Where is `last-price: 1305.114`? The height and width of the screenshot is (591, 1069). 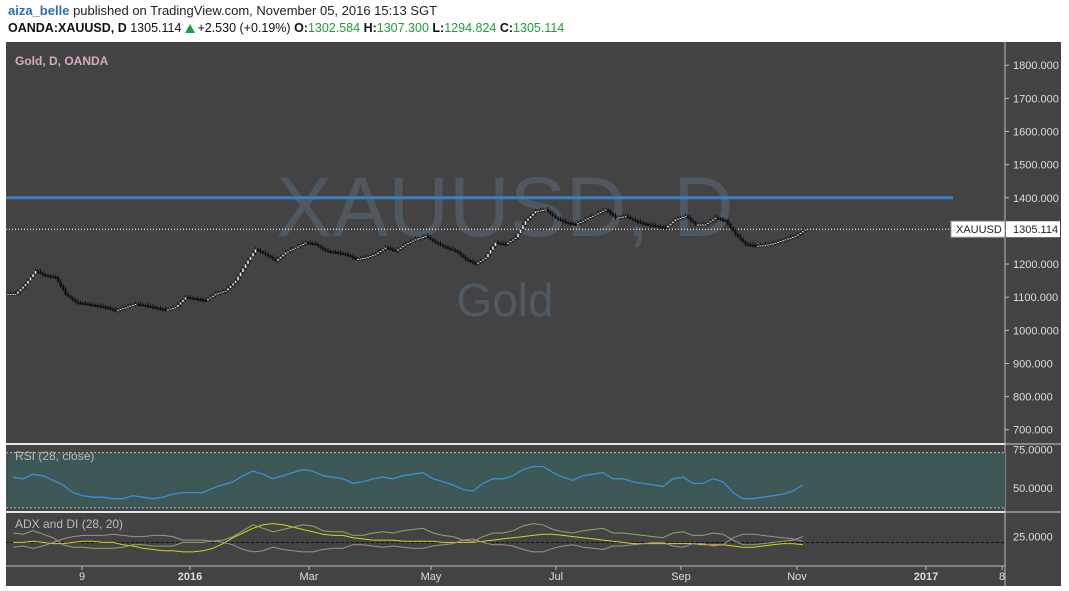
last-price: 1305.114 is located at coordinates (156, 28).